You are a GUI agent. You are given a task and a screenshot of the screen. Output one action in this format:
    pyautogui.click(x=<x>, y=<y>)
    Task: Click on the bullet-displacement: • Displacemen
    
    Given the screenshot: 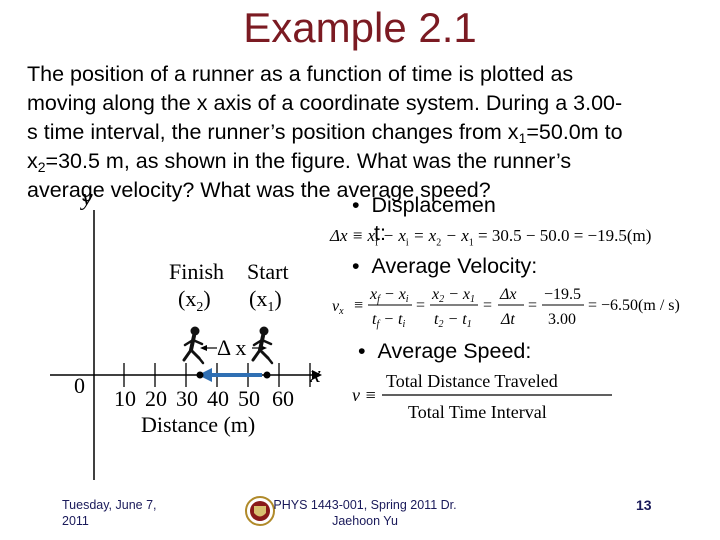 What is the action you would take?
    pyautogui.click(x=424, y=205)
    